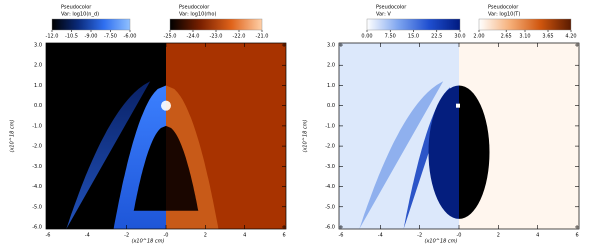 The image size is (600, 244). What do you see at coordinates (506, 37) in the screenshot?
I see `colorbar-tick-label: 2.65` at bounding box center [506, 37].